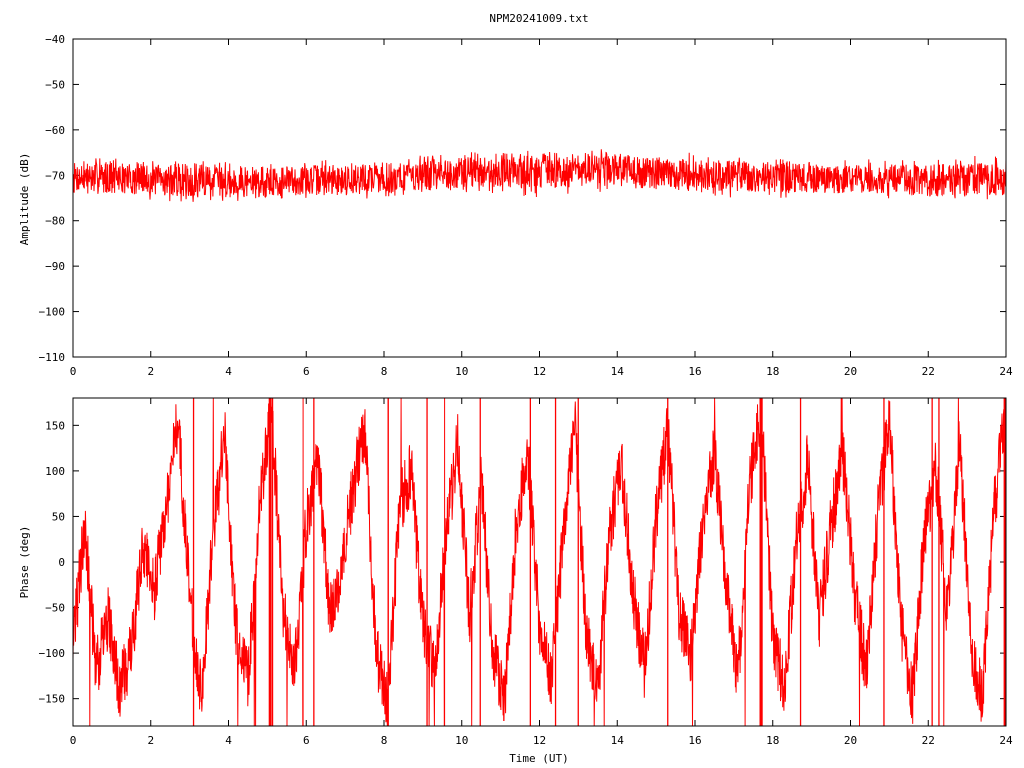 The height and width of the screenshot is (768, 1024). I want to click on phase-y-tick-label: 100, so click(55, 471).